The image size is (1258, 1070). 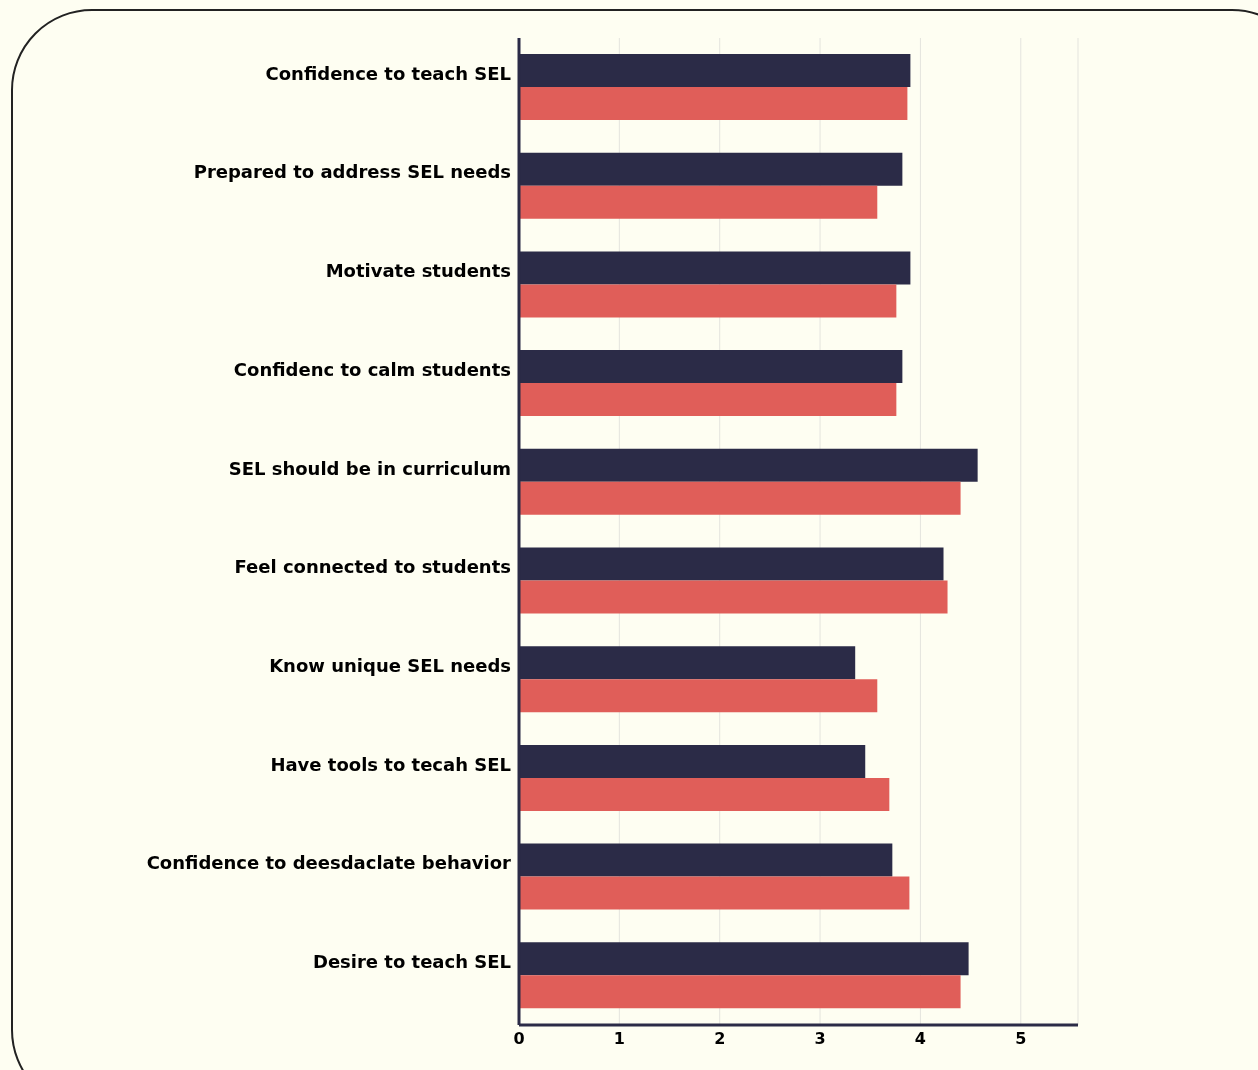 What do you see at coordinates (920, 1039) in the screenshot?
I see `x-tick-label: 4` at bounding box center [920, 1039].